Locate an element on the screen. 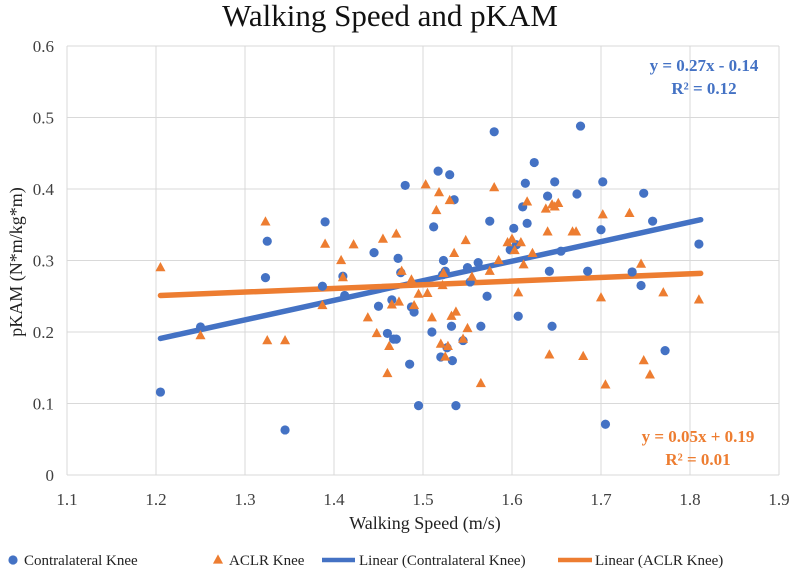 The width and height of the screenshot is (792, 576). x-axis-title: Walking Speed (m/s) is located at coordinates (425, 523).